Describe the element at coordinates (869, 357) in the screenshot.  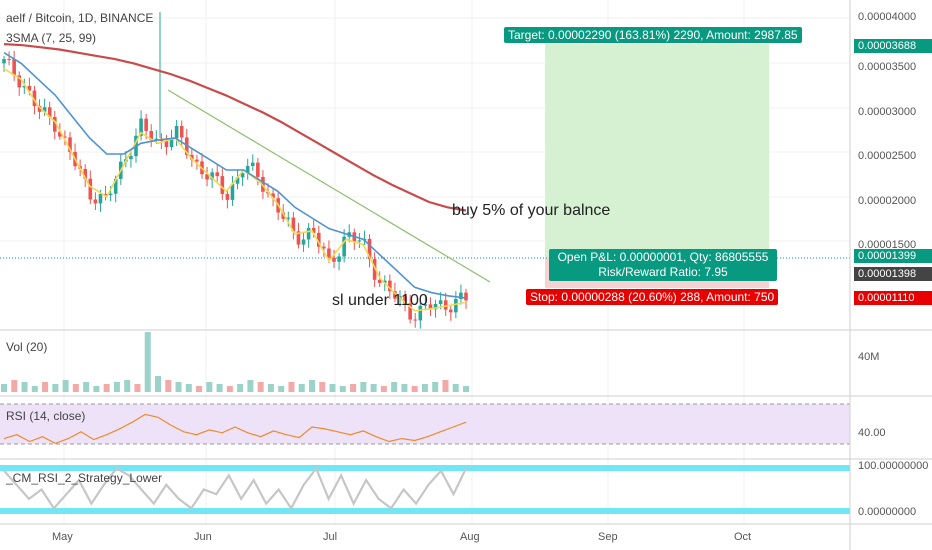
I see `volume-tick: 40M` at that location.